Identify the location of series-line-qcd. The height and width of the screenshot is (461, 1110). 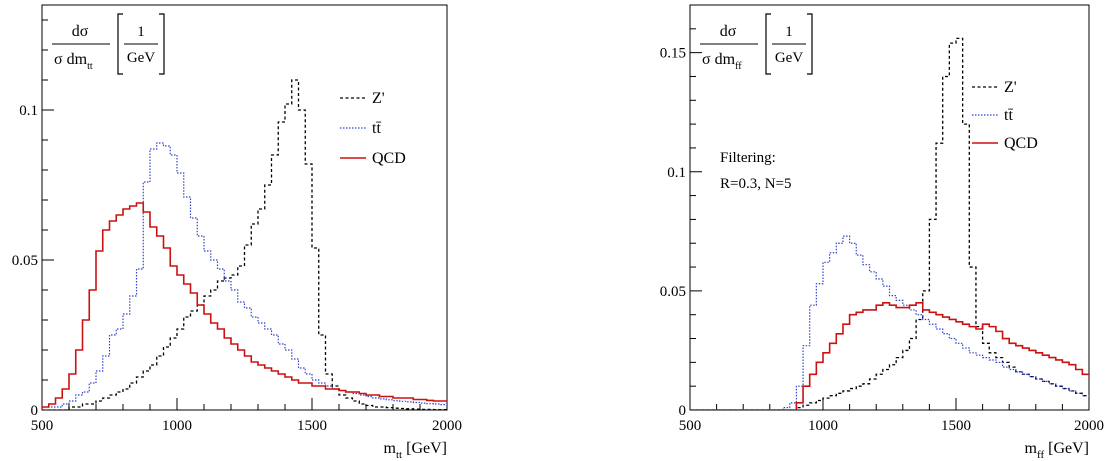
(889, 355).